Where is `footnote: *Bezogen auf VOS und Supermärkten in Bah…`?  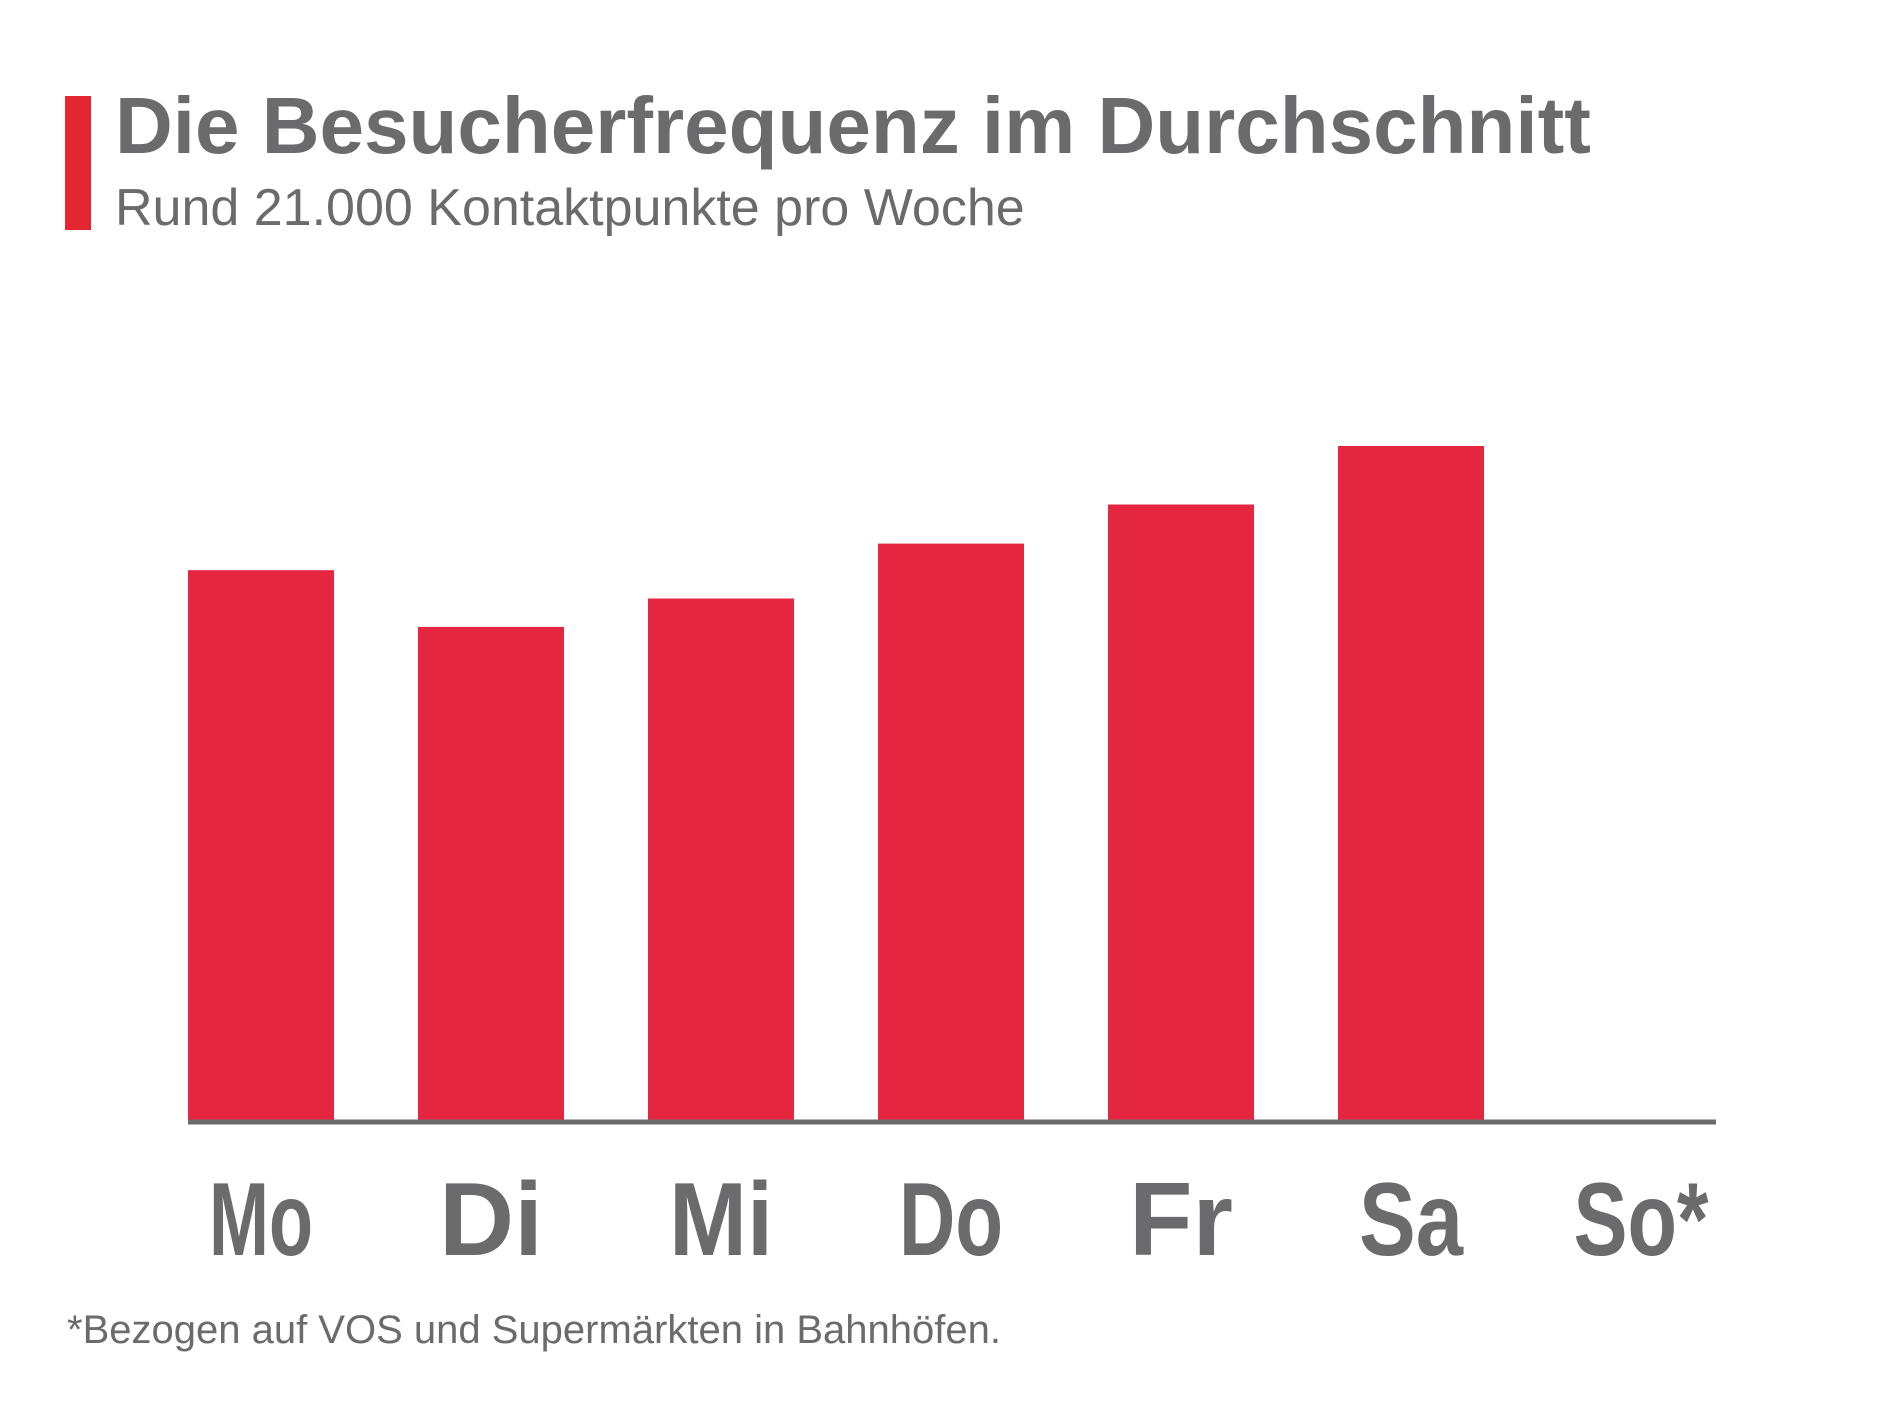
footnote: *Bezogen auf VOS und Supermärkten in Bah… is located at coordinates (534, 1330).